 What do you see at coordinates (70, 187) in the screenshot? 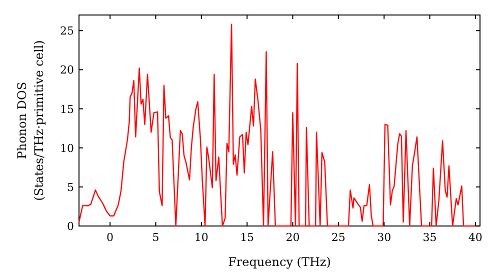
I see `y-tick-label: 5` at bounding box center [70, 187].